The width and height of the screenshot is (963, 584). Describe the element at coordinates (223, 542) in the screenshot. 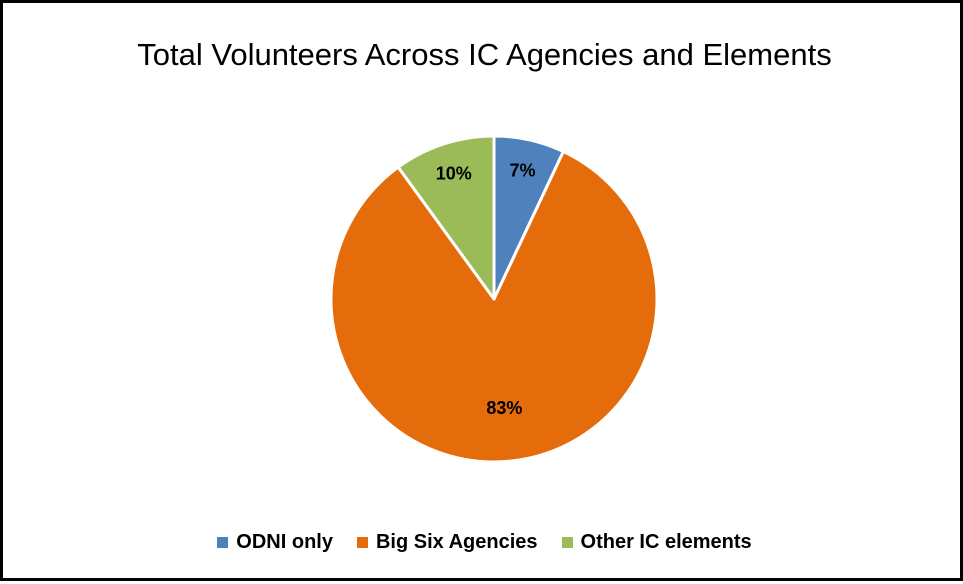

I see `legend-swatch-odni` at that location.